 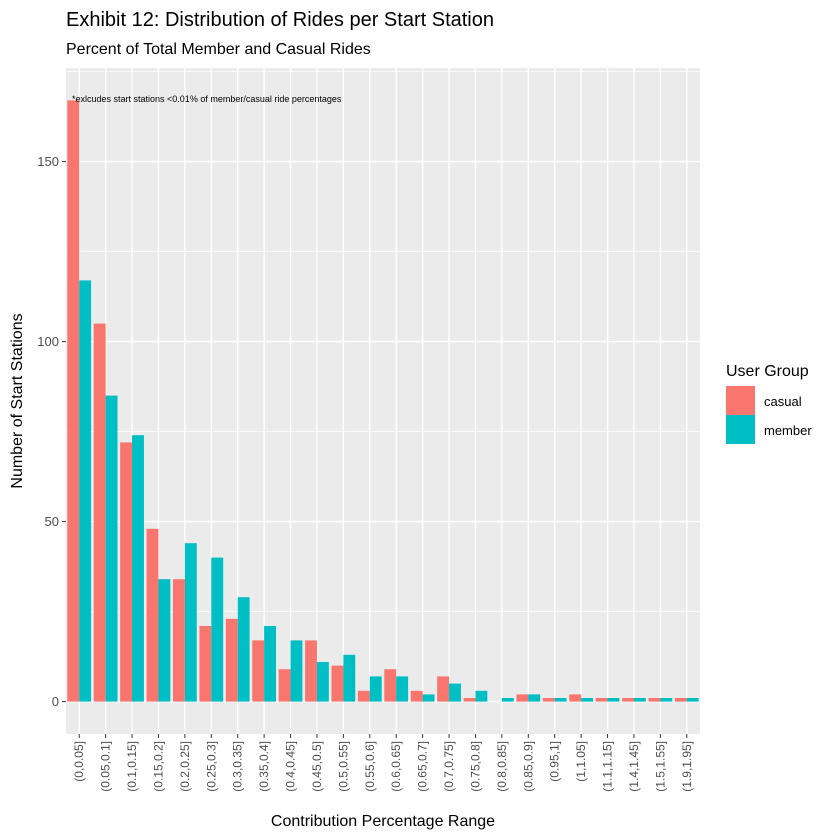 I want to click on x-tick-label: (0.75,0.8], so click(x=475, y=766).